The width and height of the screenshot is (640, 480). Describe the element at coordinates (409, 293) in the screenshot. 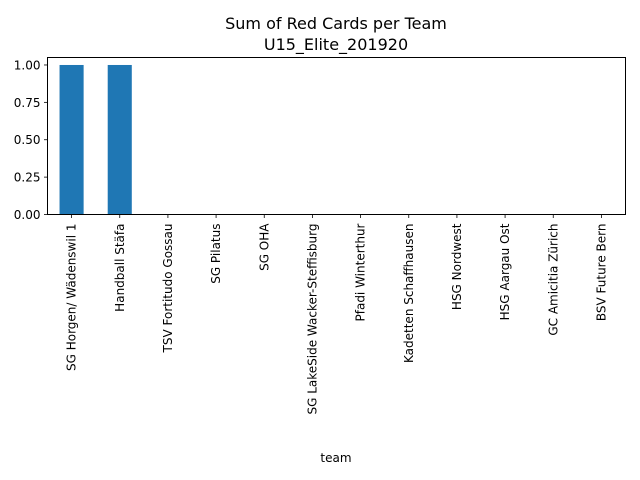

I see `x-tick-label: Kadetten Schaffhausen` at that location.